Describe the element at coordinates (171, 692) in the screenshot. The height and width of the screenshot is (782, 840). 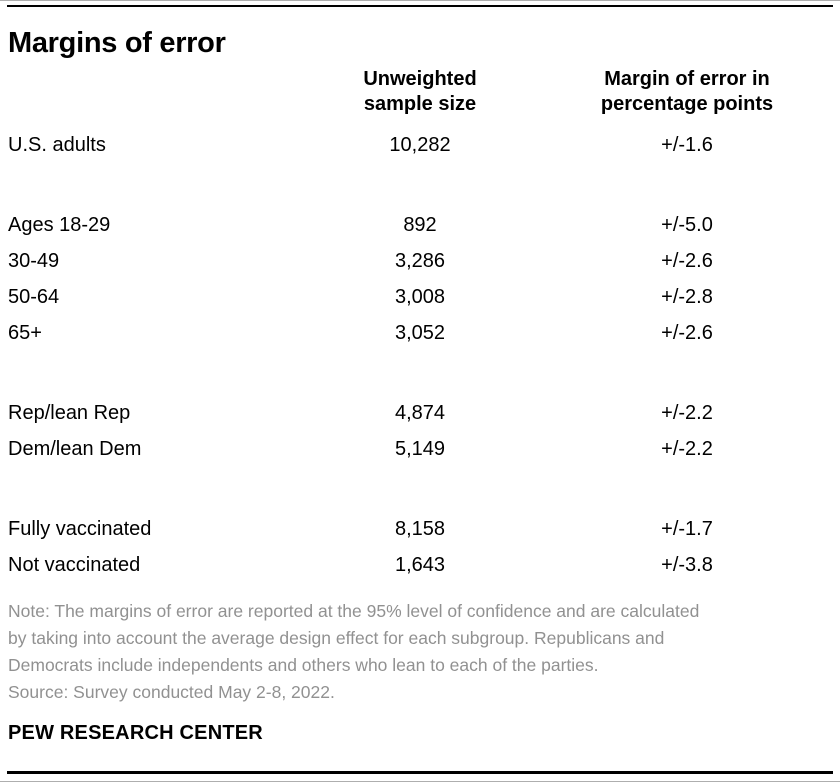
I see `source-line: Source: Survey conducted May 2-8, 2022.` at that location.